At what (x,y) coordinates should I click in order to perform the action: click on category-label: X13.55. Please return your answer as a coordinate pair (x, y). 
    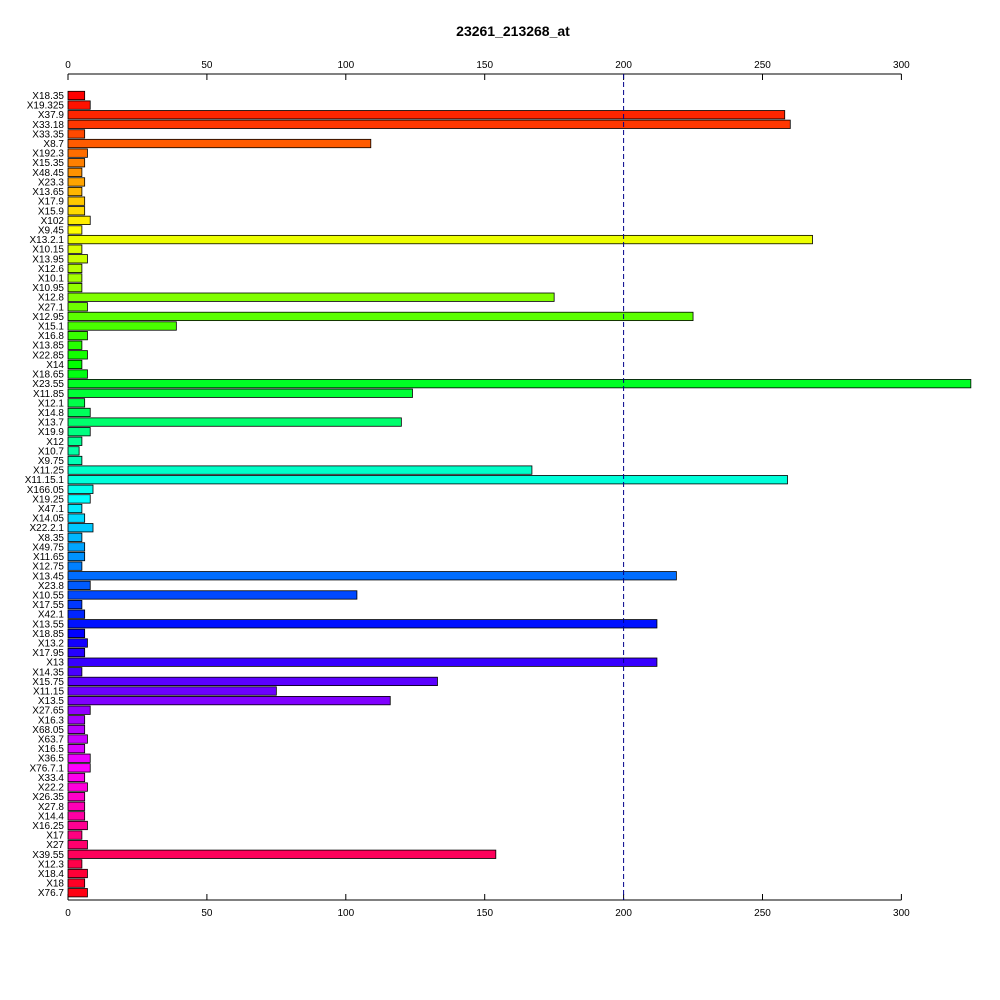
    Looking at the image, I should click on (48, 624).